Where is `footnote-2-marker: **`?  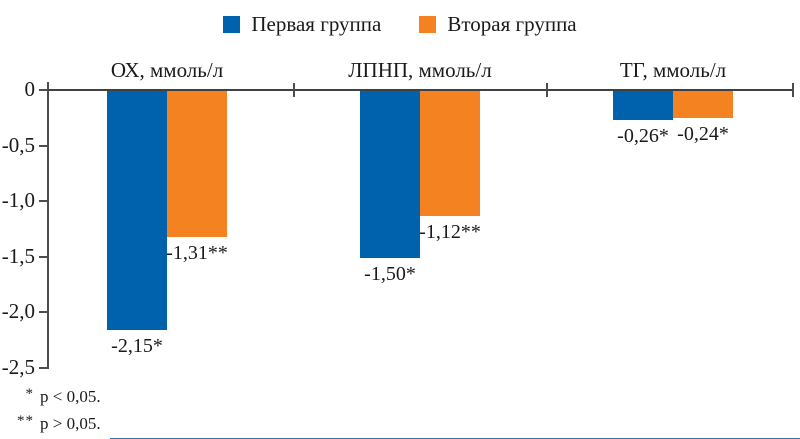 footnote-2-marker: ** is located at coordinates (25, 421).